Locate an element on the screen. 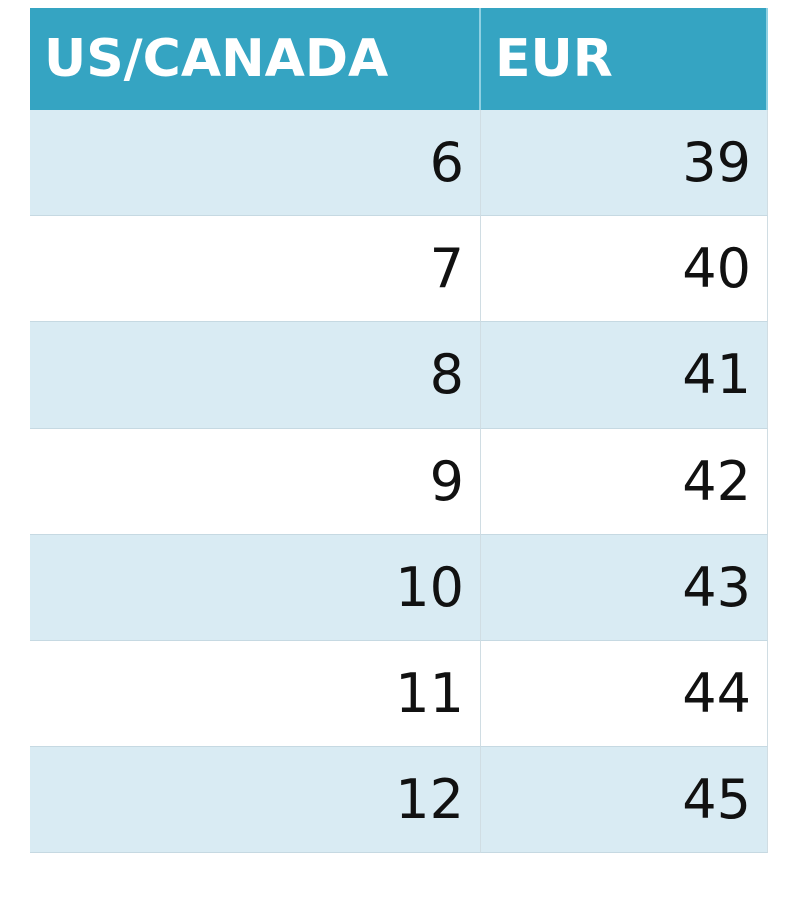 The image size is (800, 900). table-cell: 40 is located at coordinates (624, 269).